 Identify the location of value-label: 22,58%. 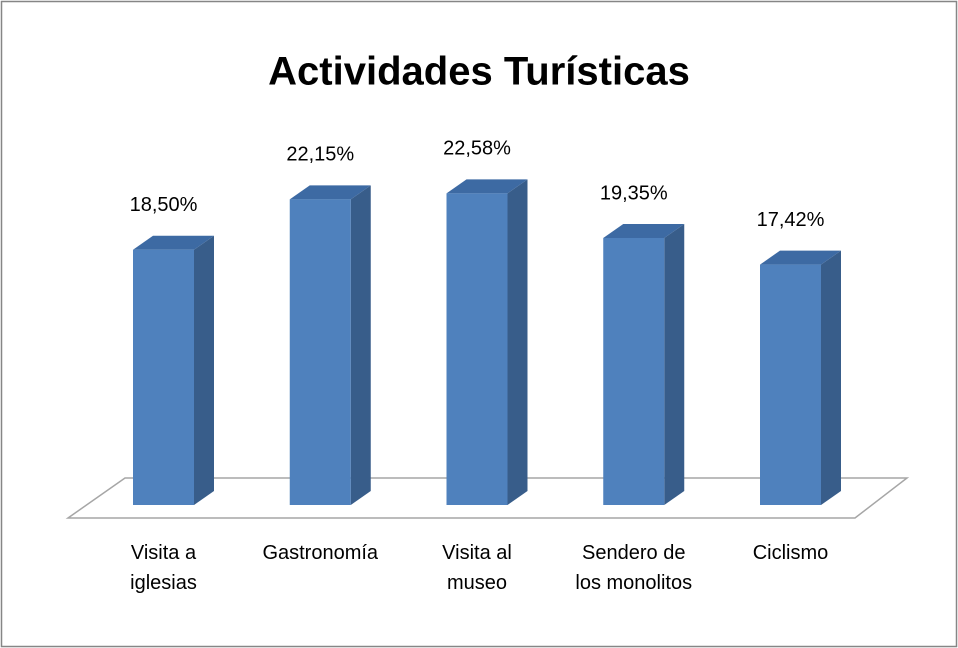
(477, 149).